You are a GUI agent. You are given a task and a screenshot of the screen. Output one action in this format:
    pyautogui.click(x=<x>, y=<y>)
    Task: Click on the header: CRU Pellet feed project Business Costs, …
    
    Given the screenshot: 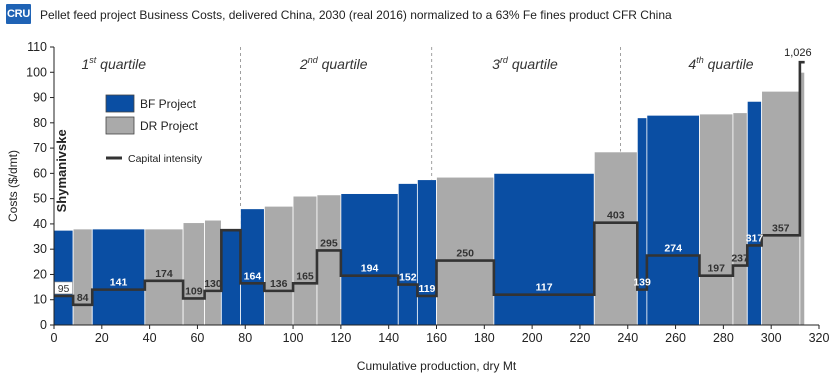 What is the action you would take?
    pyautogui.click(x=417, y=15)
    